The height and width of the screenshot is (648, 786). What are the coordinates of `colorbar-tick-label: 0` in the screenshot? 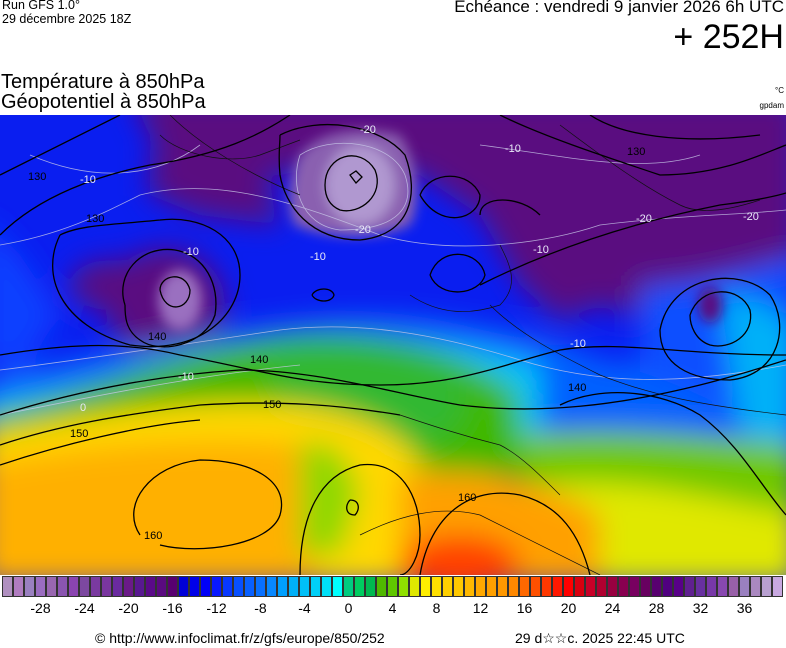 It's located at (348, 608).